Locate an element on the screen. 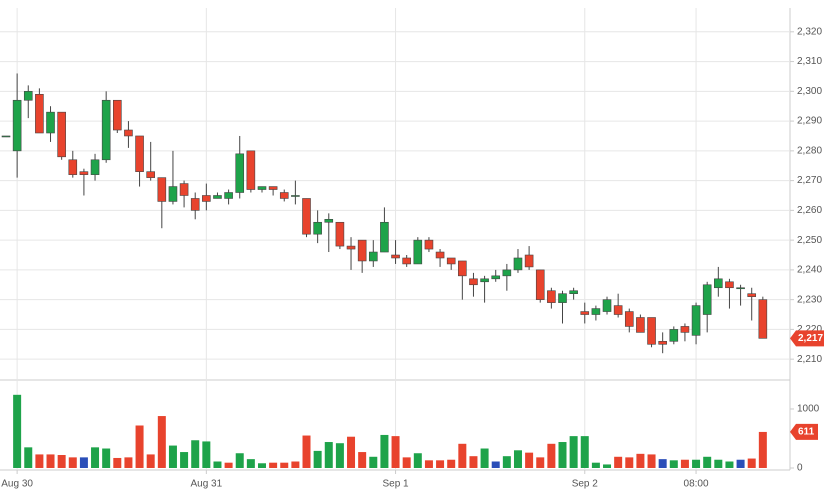  last-volume-badge is located at coordinates (804, 431).